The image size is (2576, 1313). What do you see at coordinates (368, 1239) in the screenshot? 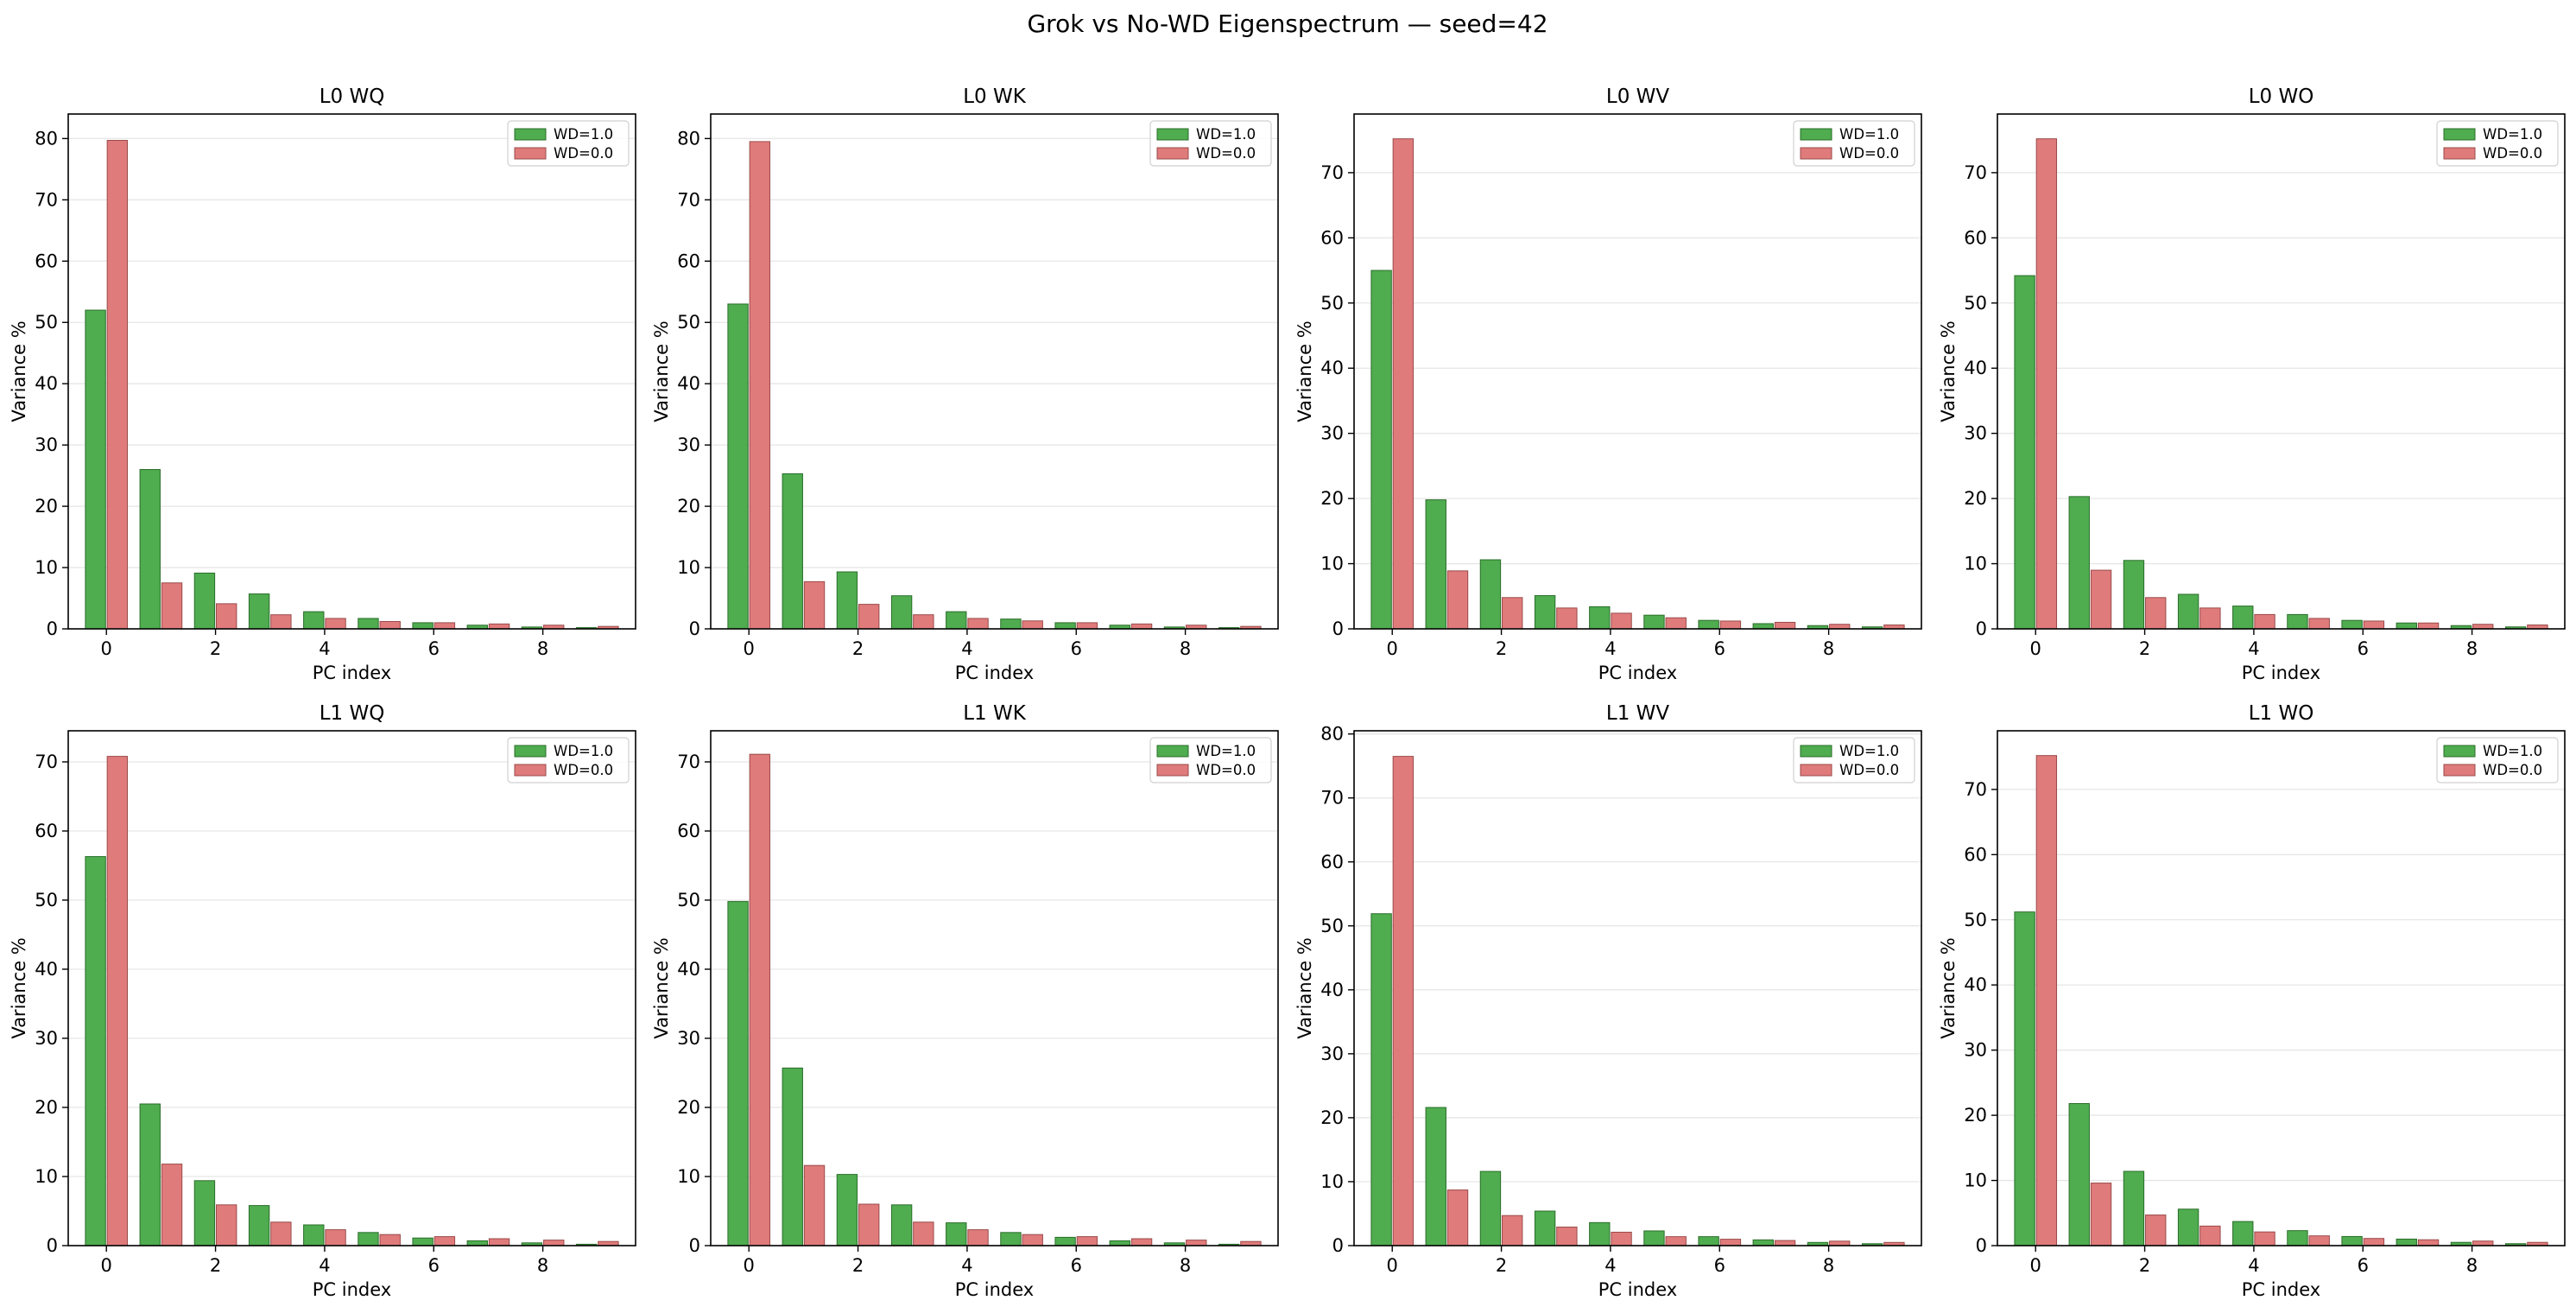
I see `bar-wd1-pc5` at bounding box center [368, 1239].